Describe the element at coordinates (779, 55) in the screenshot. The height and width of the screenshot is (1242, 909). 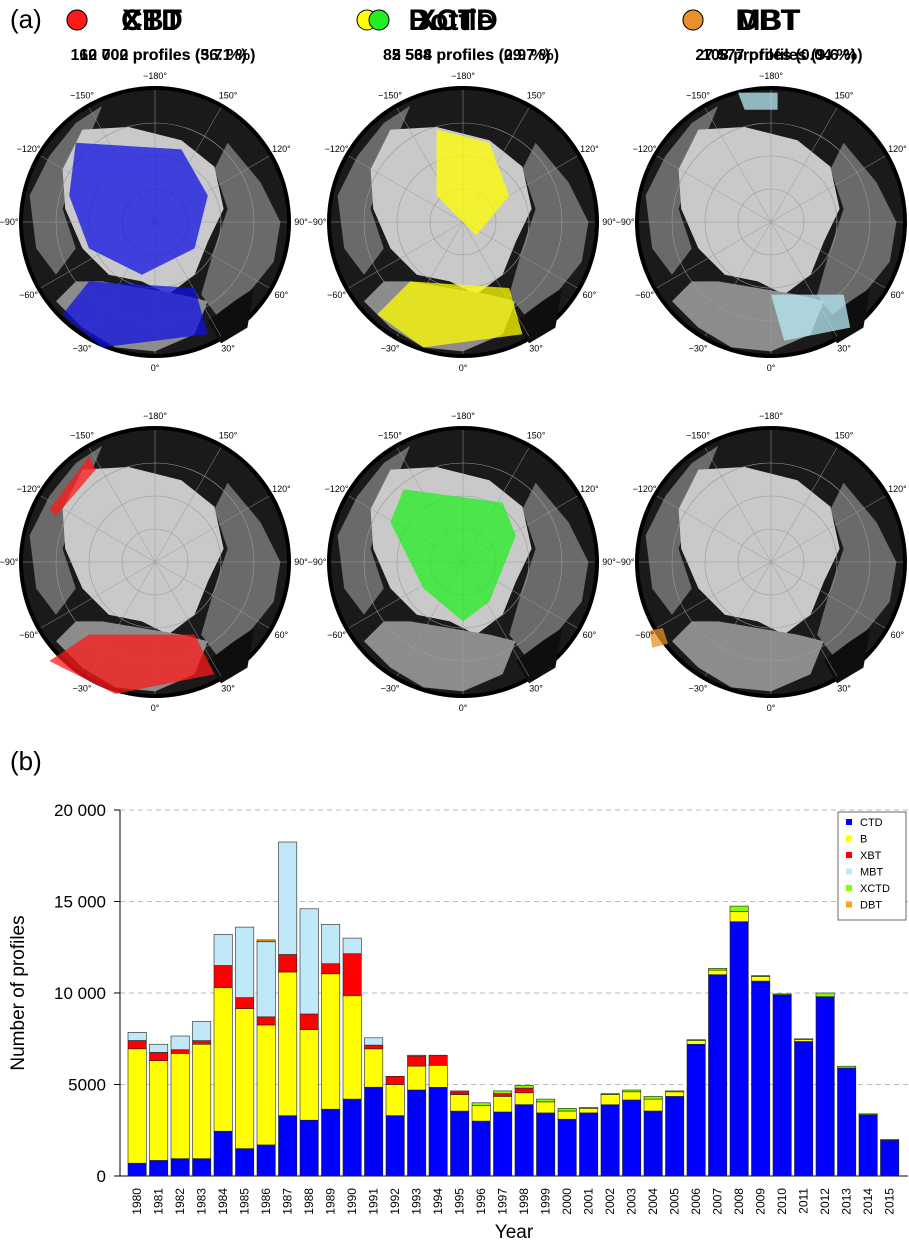
I see `map-profile-count: 108 profiles (0.04 %)` at that location.